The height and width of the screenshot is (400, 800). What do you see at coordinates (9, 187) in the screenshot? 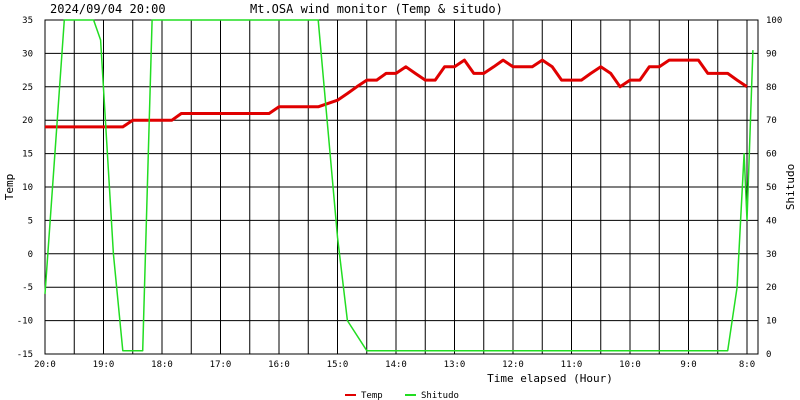
I see `y-left-axis-label: Temp` at bounding box center [9, 187].